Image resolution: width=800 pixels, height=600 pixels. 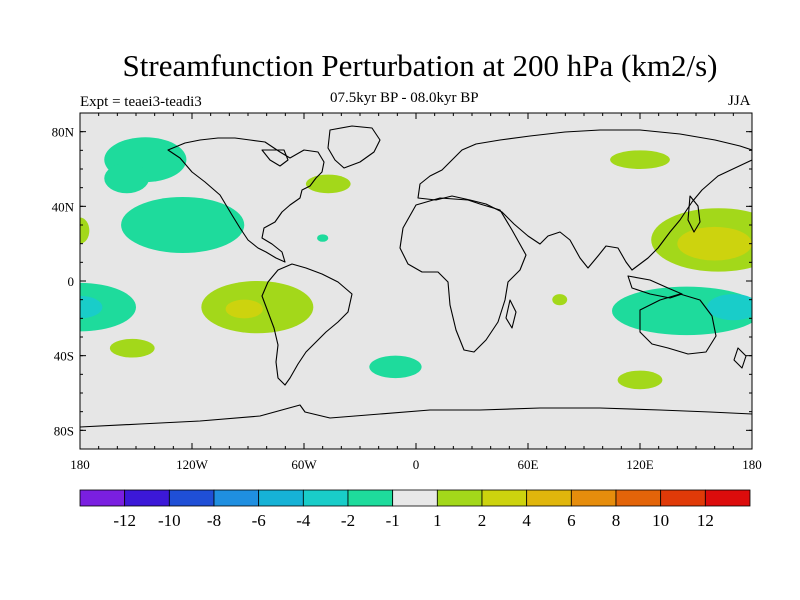 What do you see at coordinates (705, 520) in the screenshot?
I see `colorbar-label: 12` at bounding box center [705, 520].